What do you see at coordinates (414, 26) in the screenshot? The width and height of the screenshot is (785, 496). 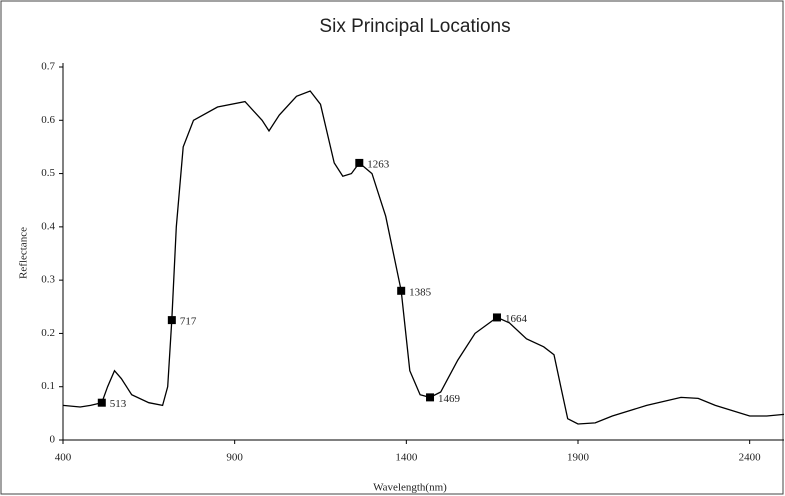 I see `chart-title: Six Principal Locations` at bounding box center [414, 26].